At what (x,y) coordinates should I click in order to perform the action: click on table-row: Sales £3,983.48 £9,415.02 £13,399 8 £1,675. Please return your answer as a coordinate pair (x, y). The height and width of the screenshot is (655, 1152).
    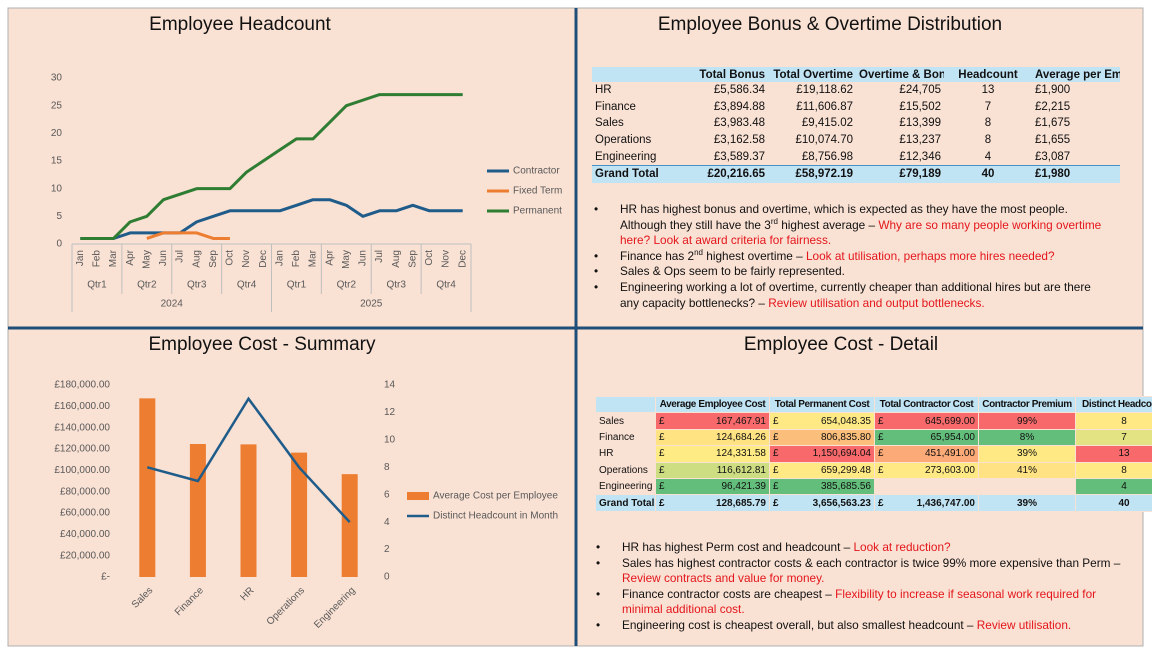
    Looking at the image, I should click on (856, 123).